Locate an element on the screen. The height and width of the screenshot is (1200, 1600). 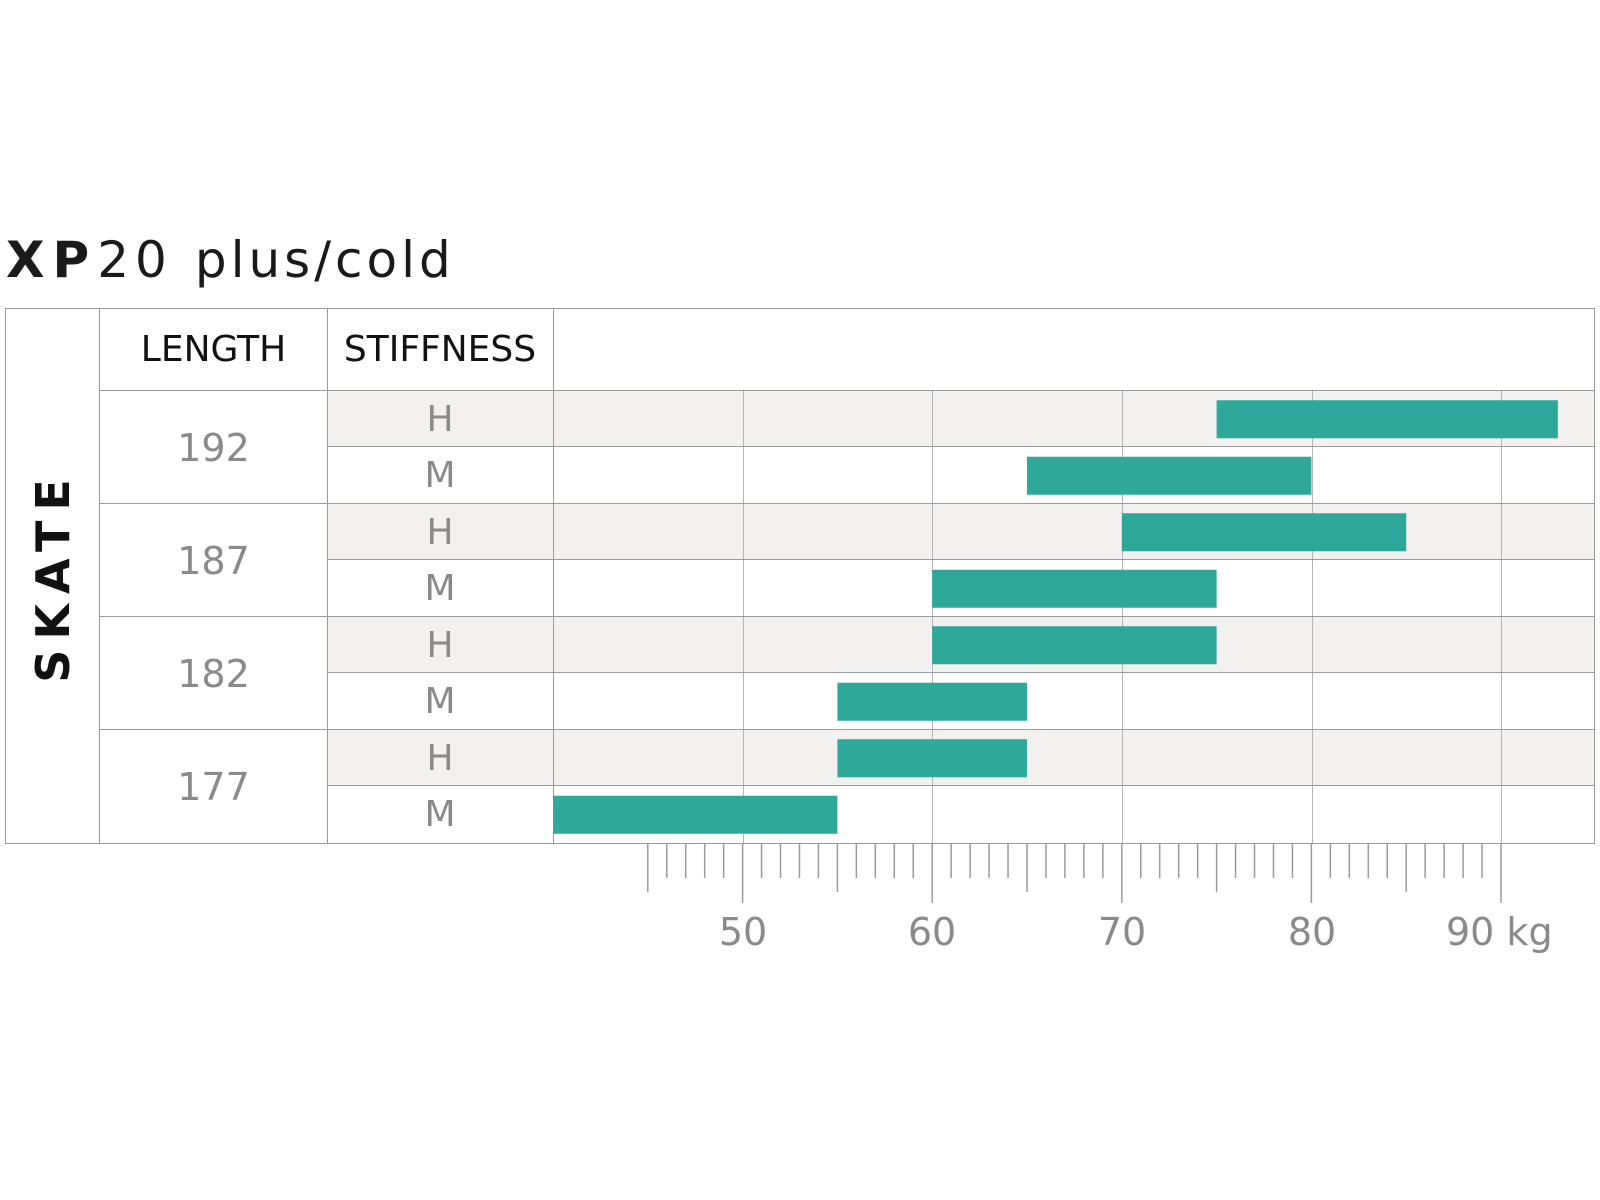
x-tick-label: 60 is located at coordinates (932, 932).